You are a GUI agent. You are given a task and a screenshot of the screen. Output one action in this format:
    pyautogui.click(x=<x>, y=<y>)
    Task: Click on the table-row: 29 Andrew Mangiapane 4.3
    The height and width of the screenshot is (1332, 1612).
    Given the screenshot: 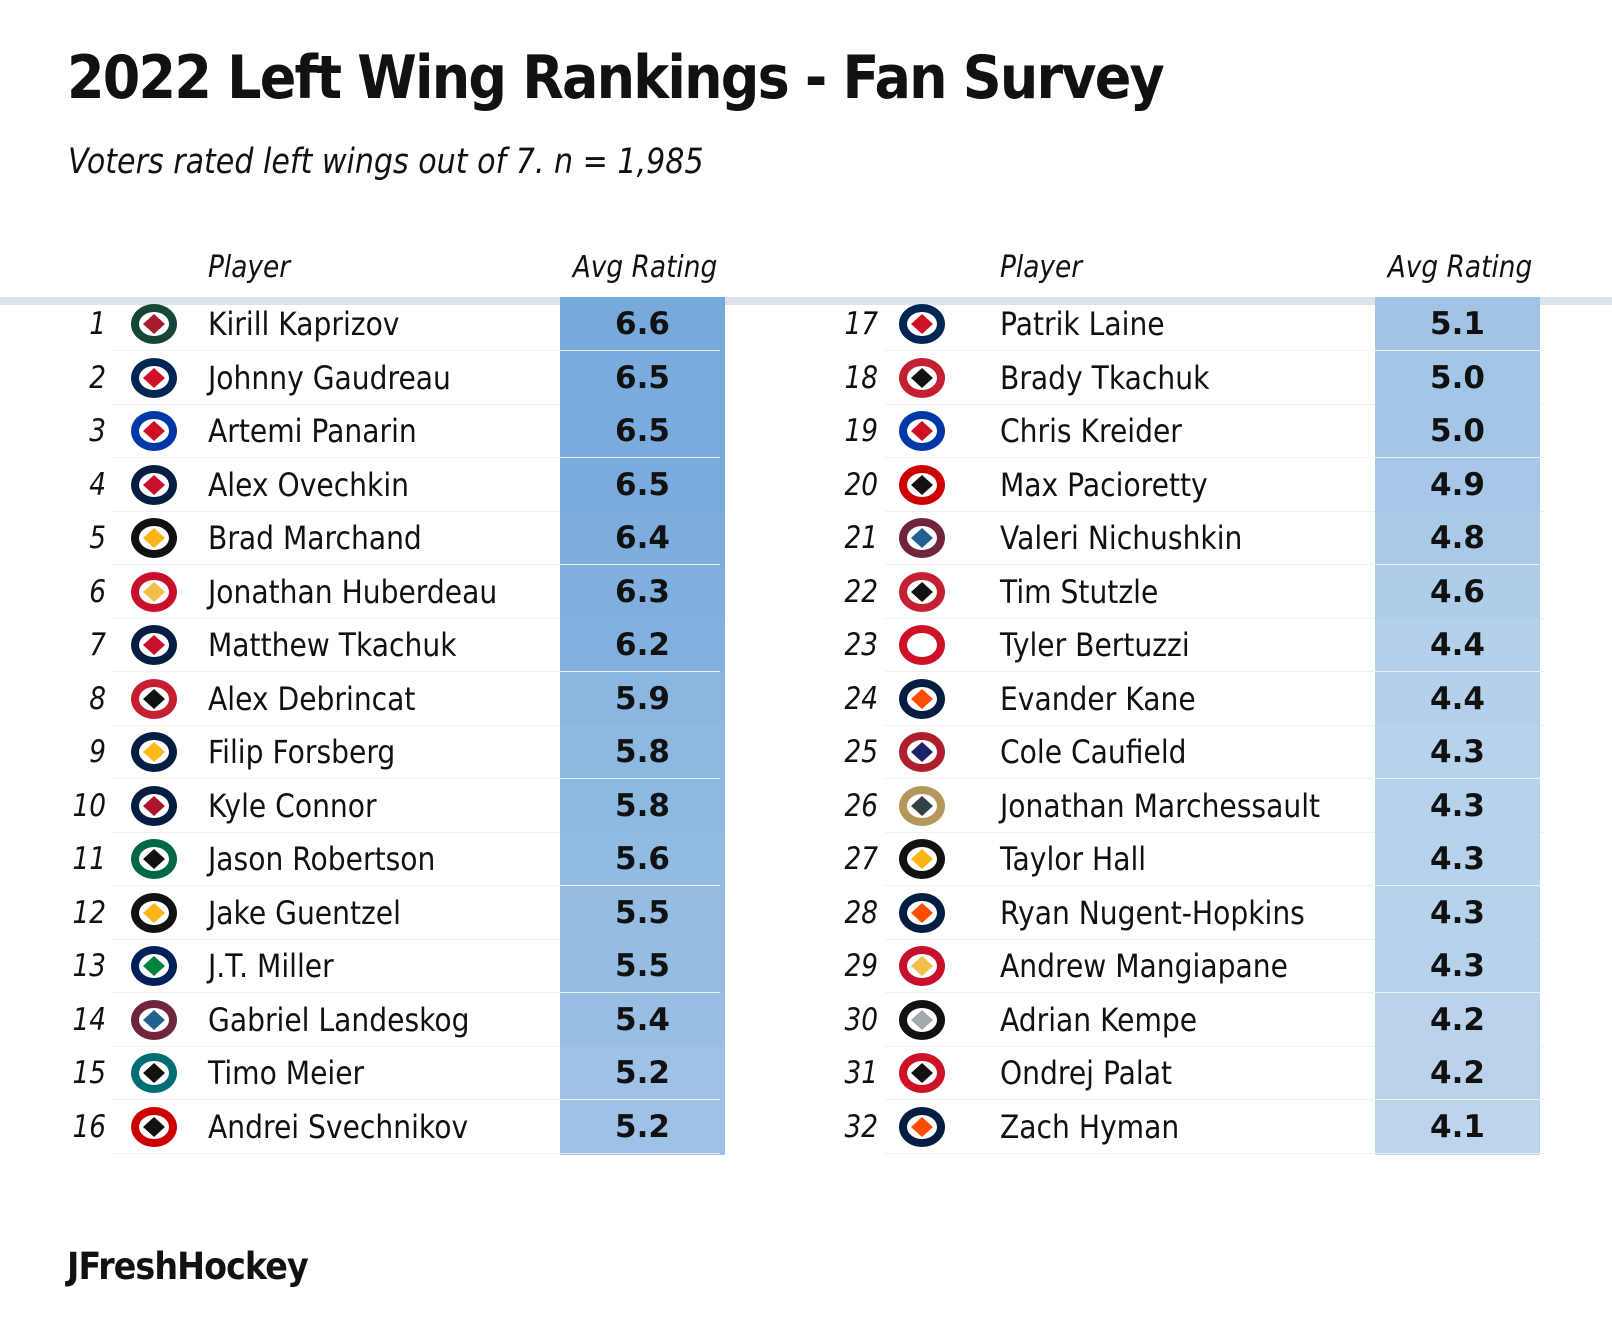 What is the action you would take?
    pyautogui.click(x=806, y=966)
    